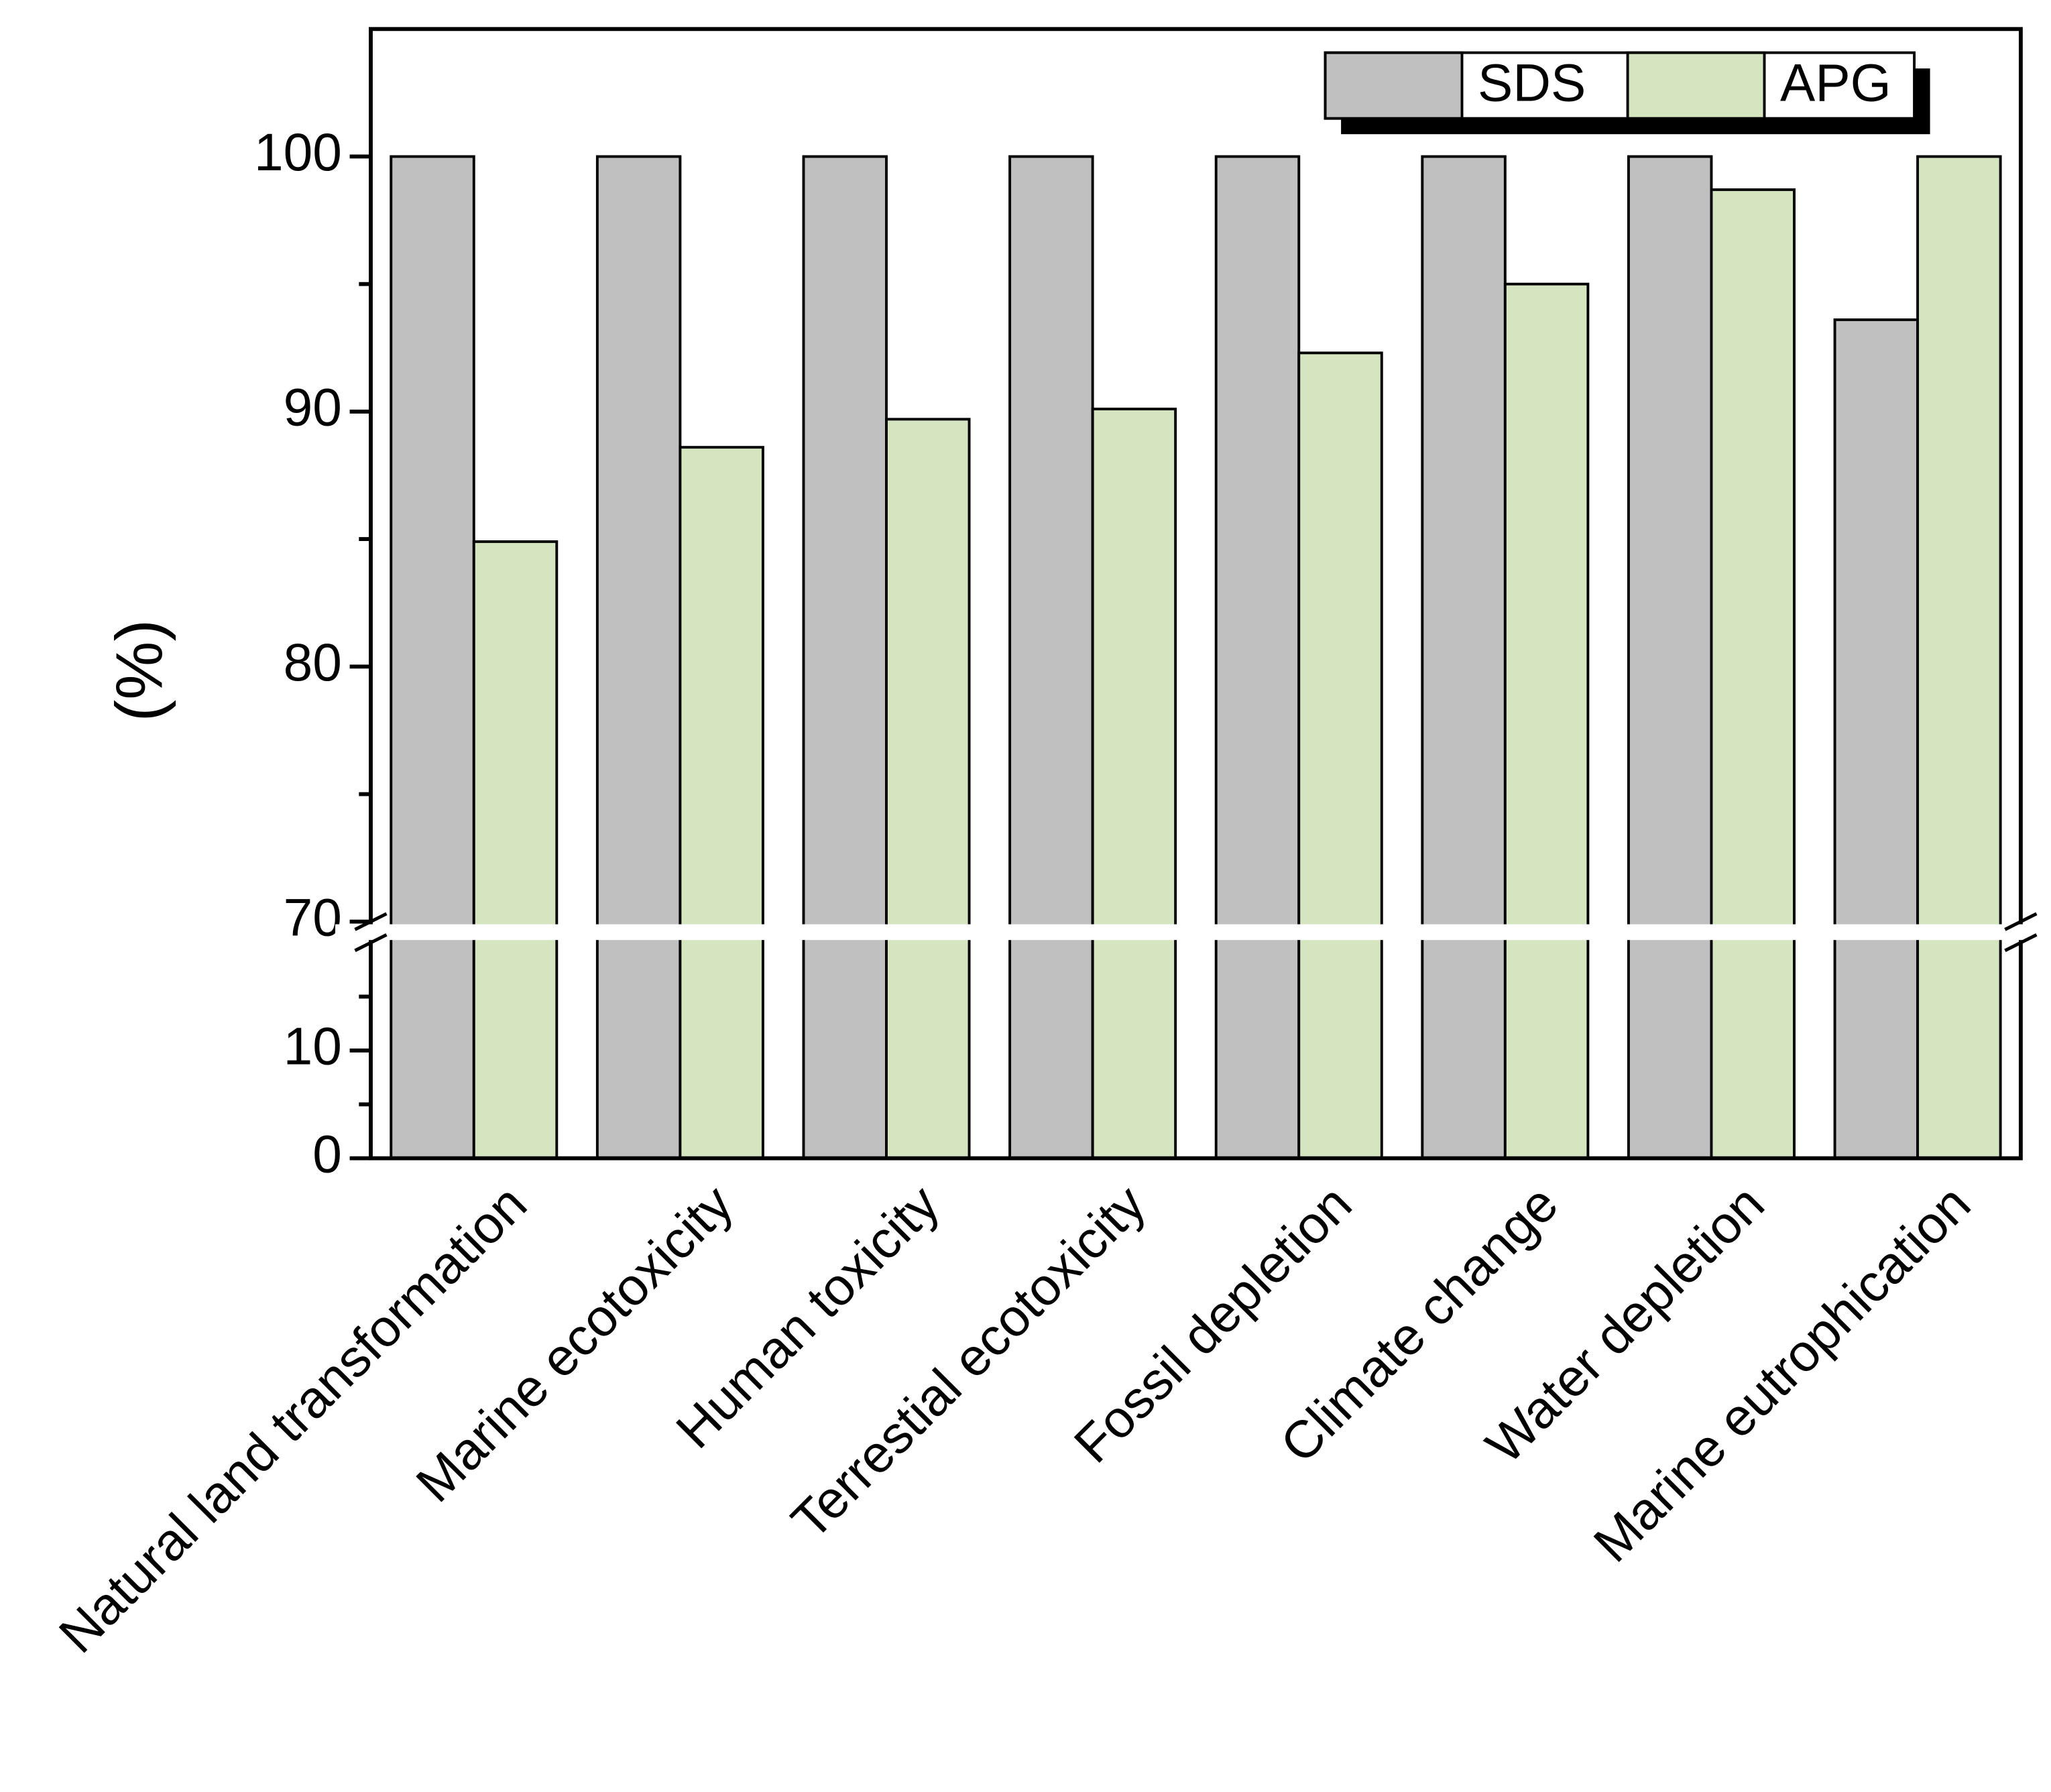 This screenshot has width=2051, height=1792. I want to click on y-tick-label: 70, so click(313, 917).